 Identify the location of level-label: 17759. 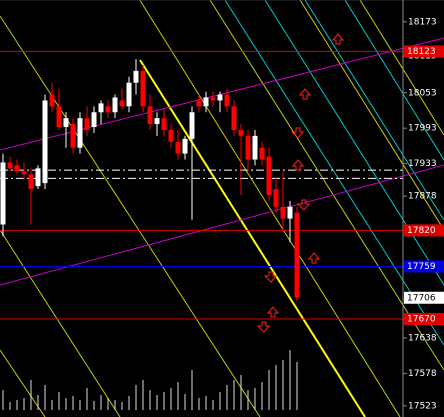
(421, 267).